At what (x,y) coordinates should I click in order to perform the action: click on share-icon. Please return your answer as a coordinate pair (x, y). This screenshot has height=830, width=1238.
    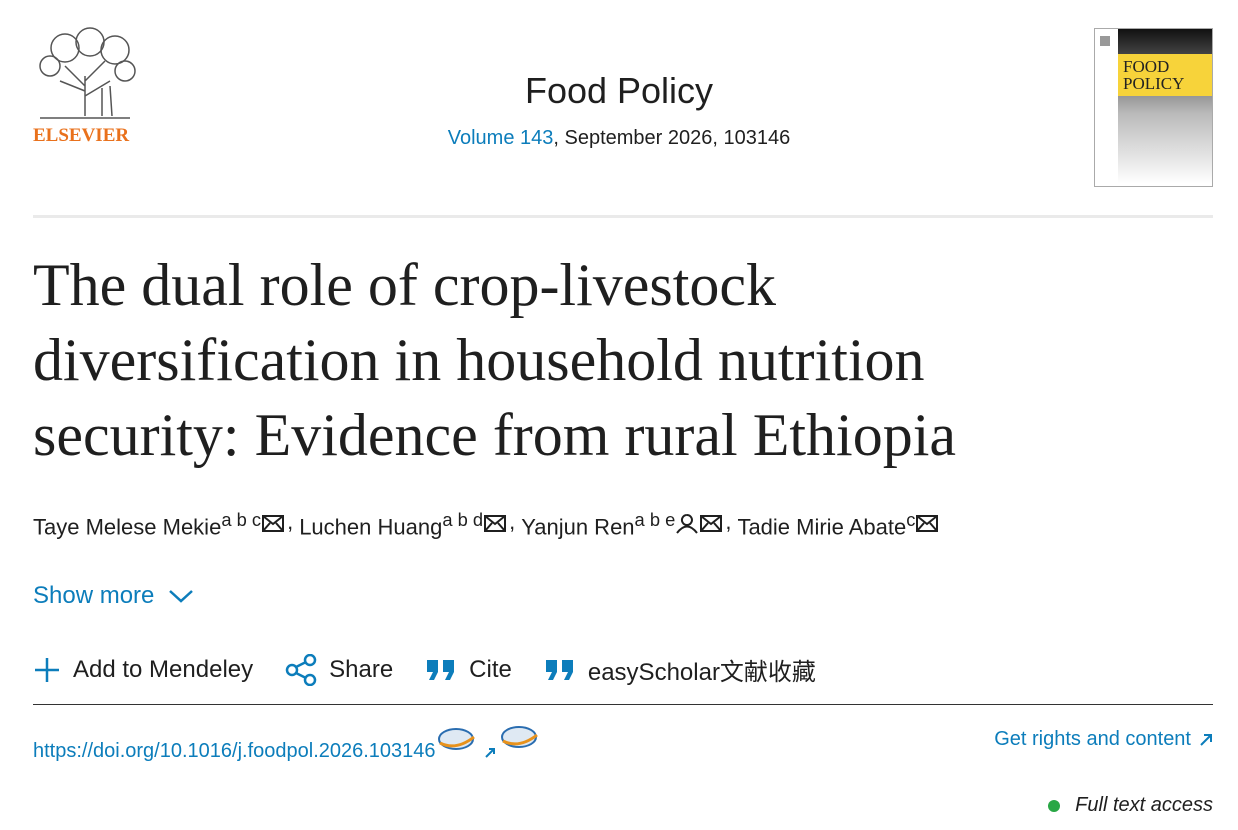
    Looking at the image, I should click on (301, 669).